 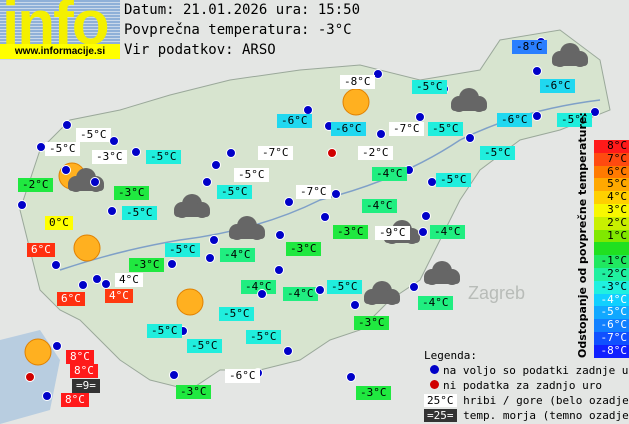 I want to click on legend-missing-text: ni podatka za zadnjo uro, so click(x=522, y=385).